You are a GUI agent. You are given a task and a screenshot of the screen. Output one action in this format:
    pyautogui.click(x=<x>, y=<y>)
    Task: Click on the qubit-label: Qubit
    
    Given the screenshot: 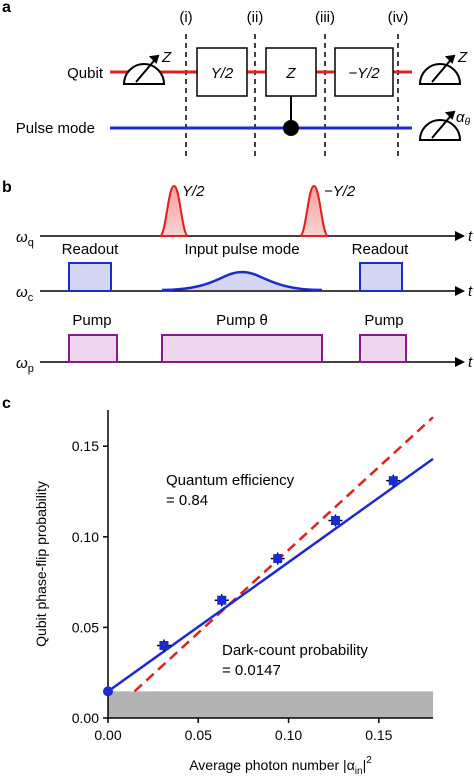 What is the action you would take?
    pyautogui.click(x=85, y=73)
    